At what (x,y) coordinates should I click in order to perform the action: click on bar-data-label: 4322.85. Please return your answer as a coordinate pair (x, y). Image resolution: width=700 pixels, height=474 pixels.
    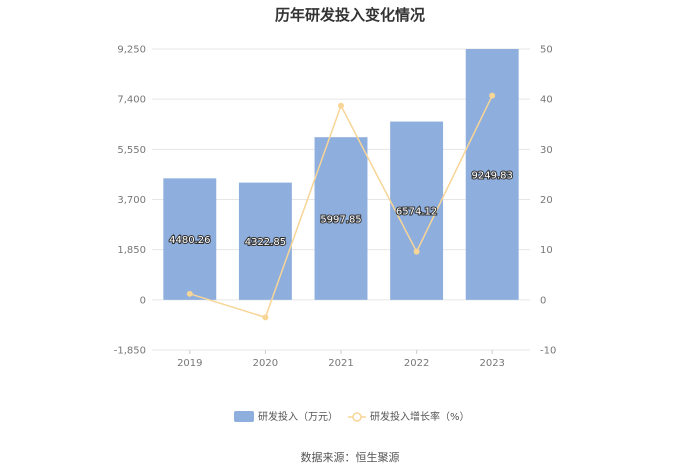
    Looking at the image, I should click on (265, 242).